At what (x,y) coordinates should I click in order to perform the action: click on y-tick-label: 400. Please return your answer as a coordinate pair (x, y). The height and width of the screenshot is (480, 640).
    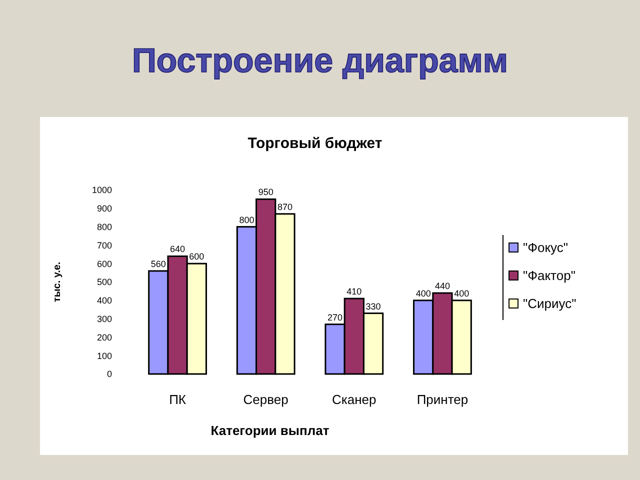
    Looking at the image, I should click on (104, 301).